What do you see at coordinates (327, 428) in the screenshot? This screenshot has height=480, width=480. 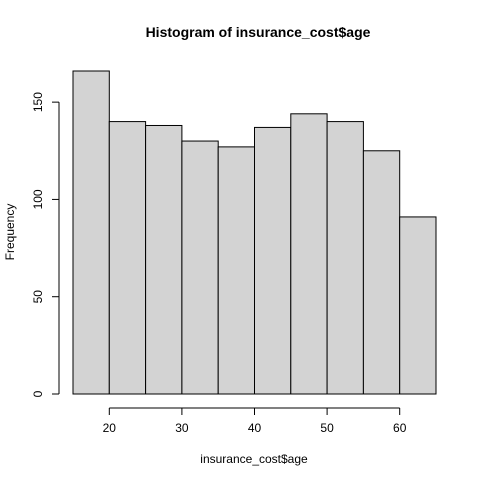 I see `x-tick-label-50: 50` at bounding box center [327, 428].